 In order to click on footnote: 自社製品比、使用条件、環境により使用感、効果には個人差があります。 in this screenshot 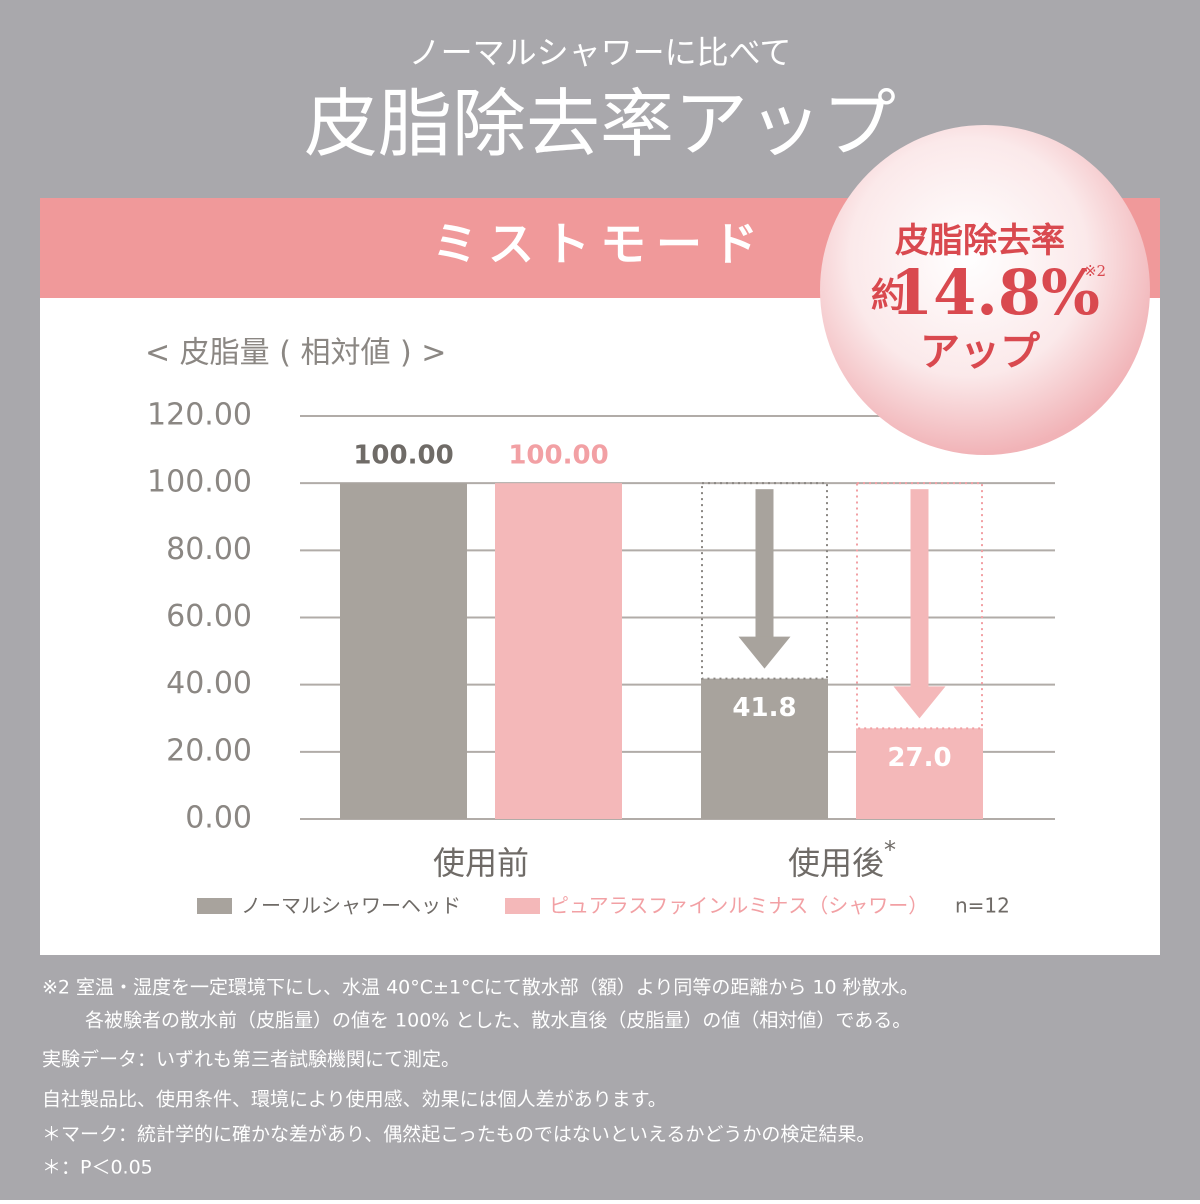, I will do `click(354, 1100)`.